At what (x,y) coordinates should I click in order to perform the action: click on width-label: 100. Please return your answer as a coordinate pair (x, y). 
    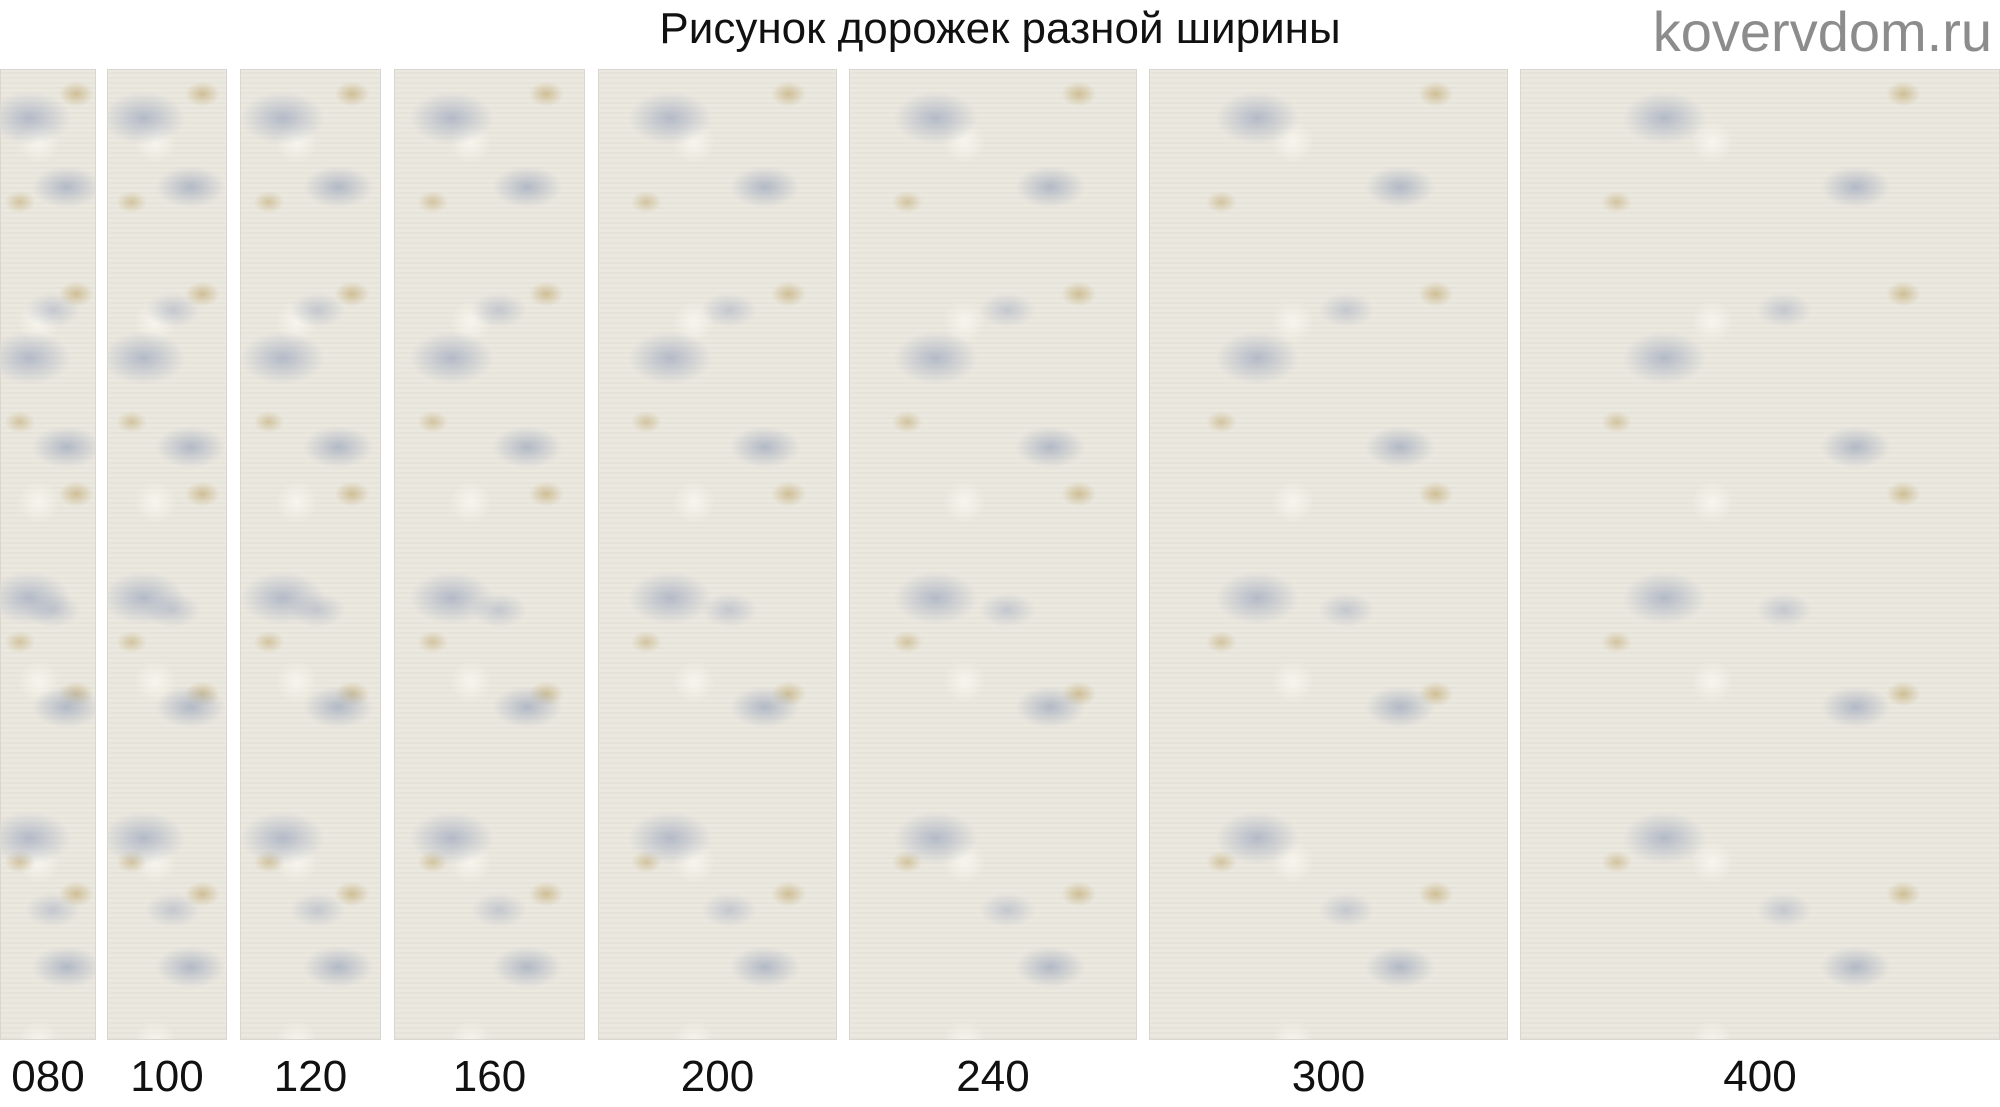
    Looking at the image, I should click on (167, 1076).